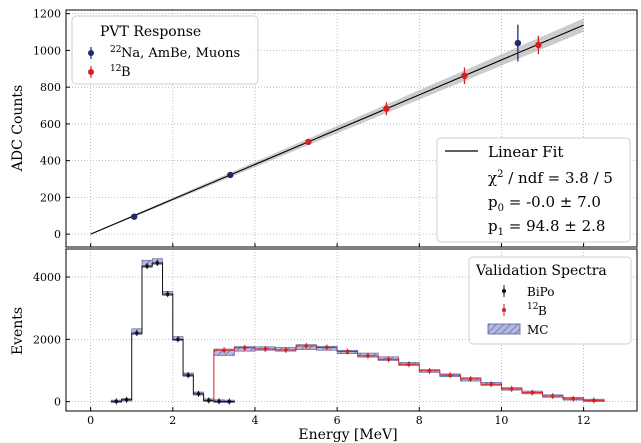 This screenshot has height=443, width=641. Describe the element at coordinates (552, 202) in the screenshot. I see `p0-rest: = -0.0 ± 7.0` at that location.